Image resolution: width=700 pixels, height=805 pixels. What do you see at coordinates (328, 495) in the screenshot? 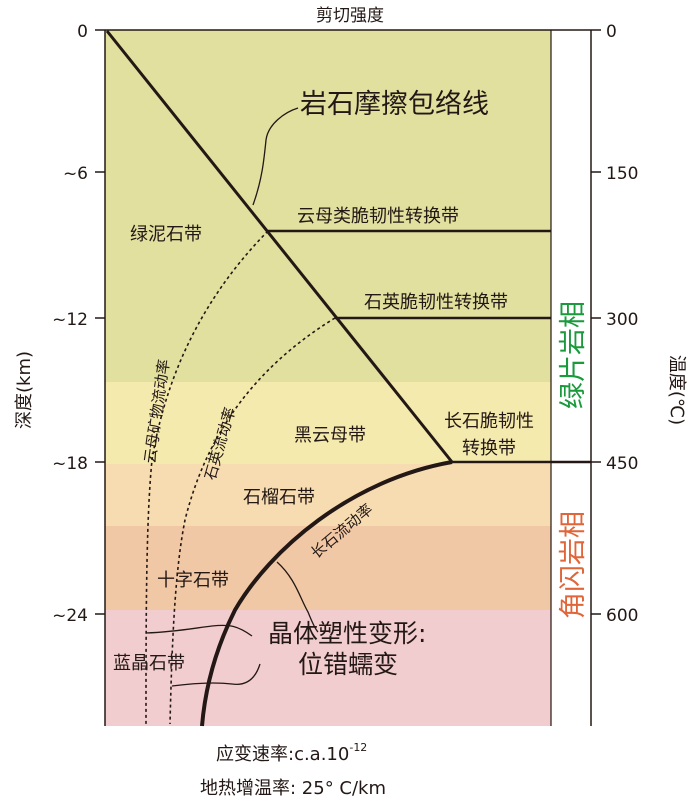
I see `garnet-zone-band` at bounding box center [328, 495].